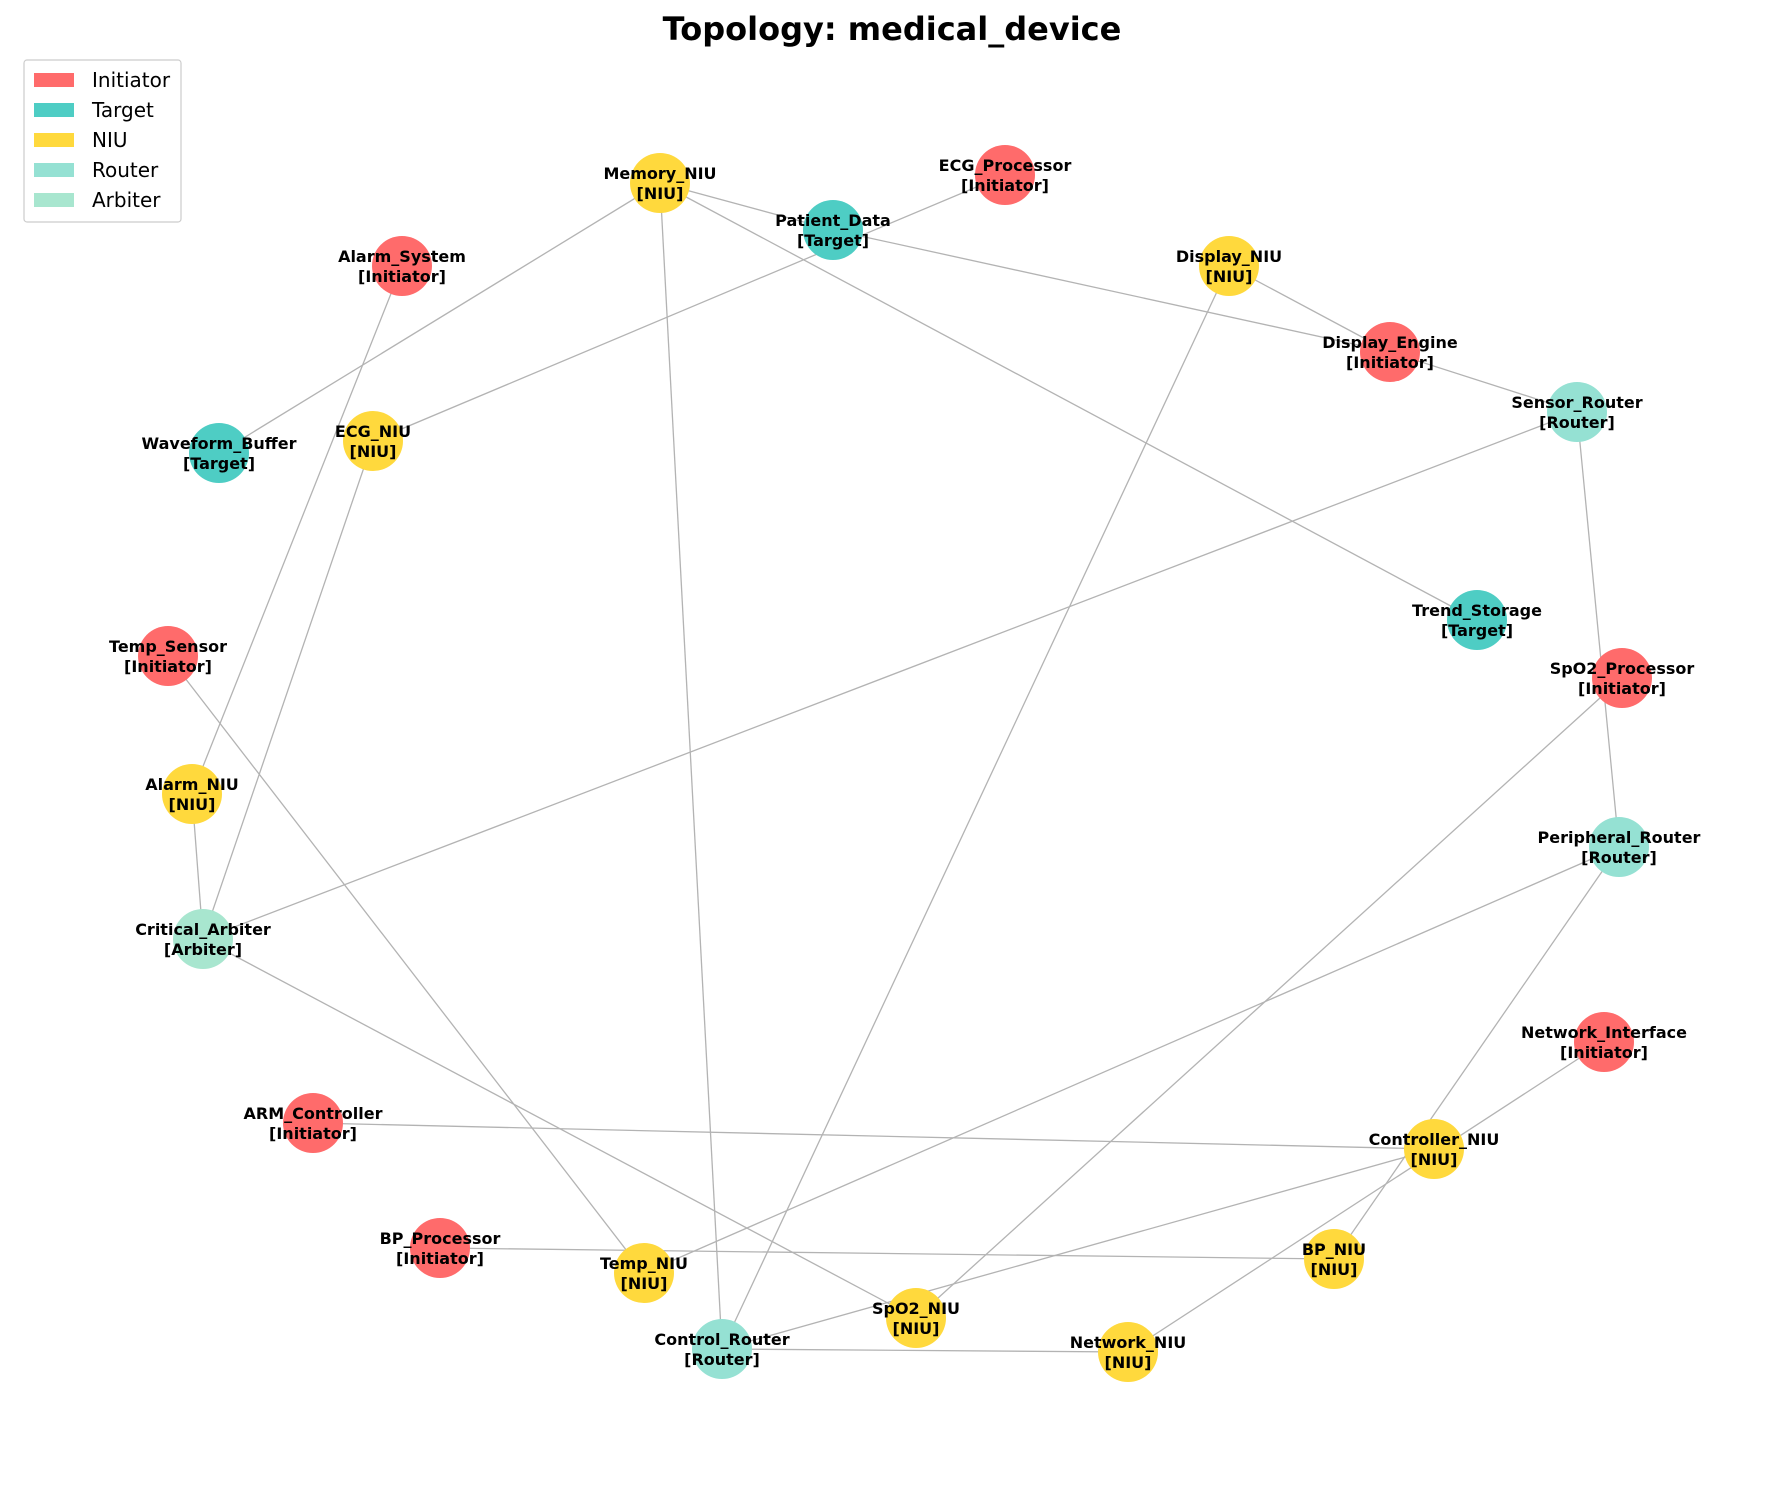 The image size is (1785, 1486). I want to click on node-patient-data: Patient_Data[Target], so click(833, 230).